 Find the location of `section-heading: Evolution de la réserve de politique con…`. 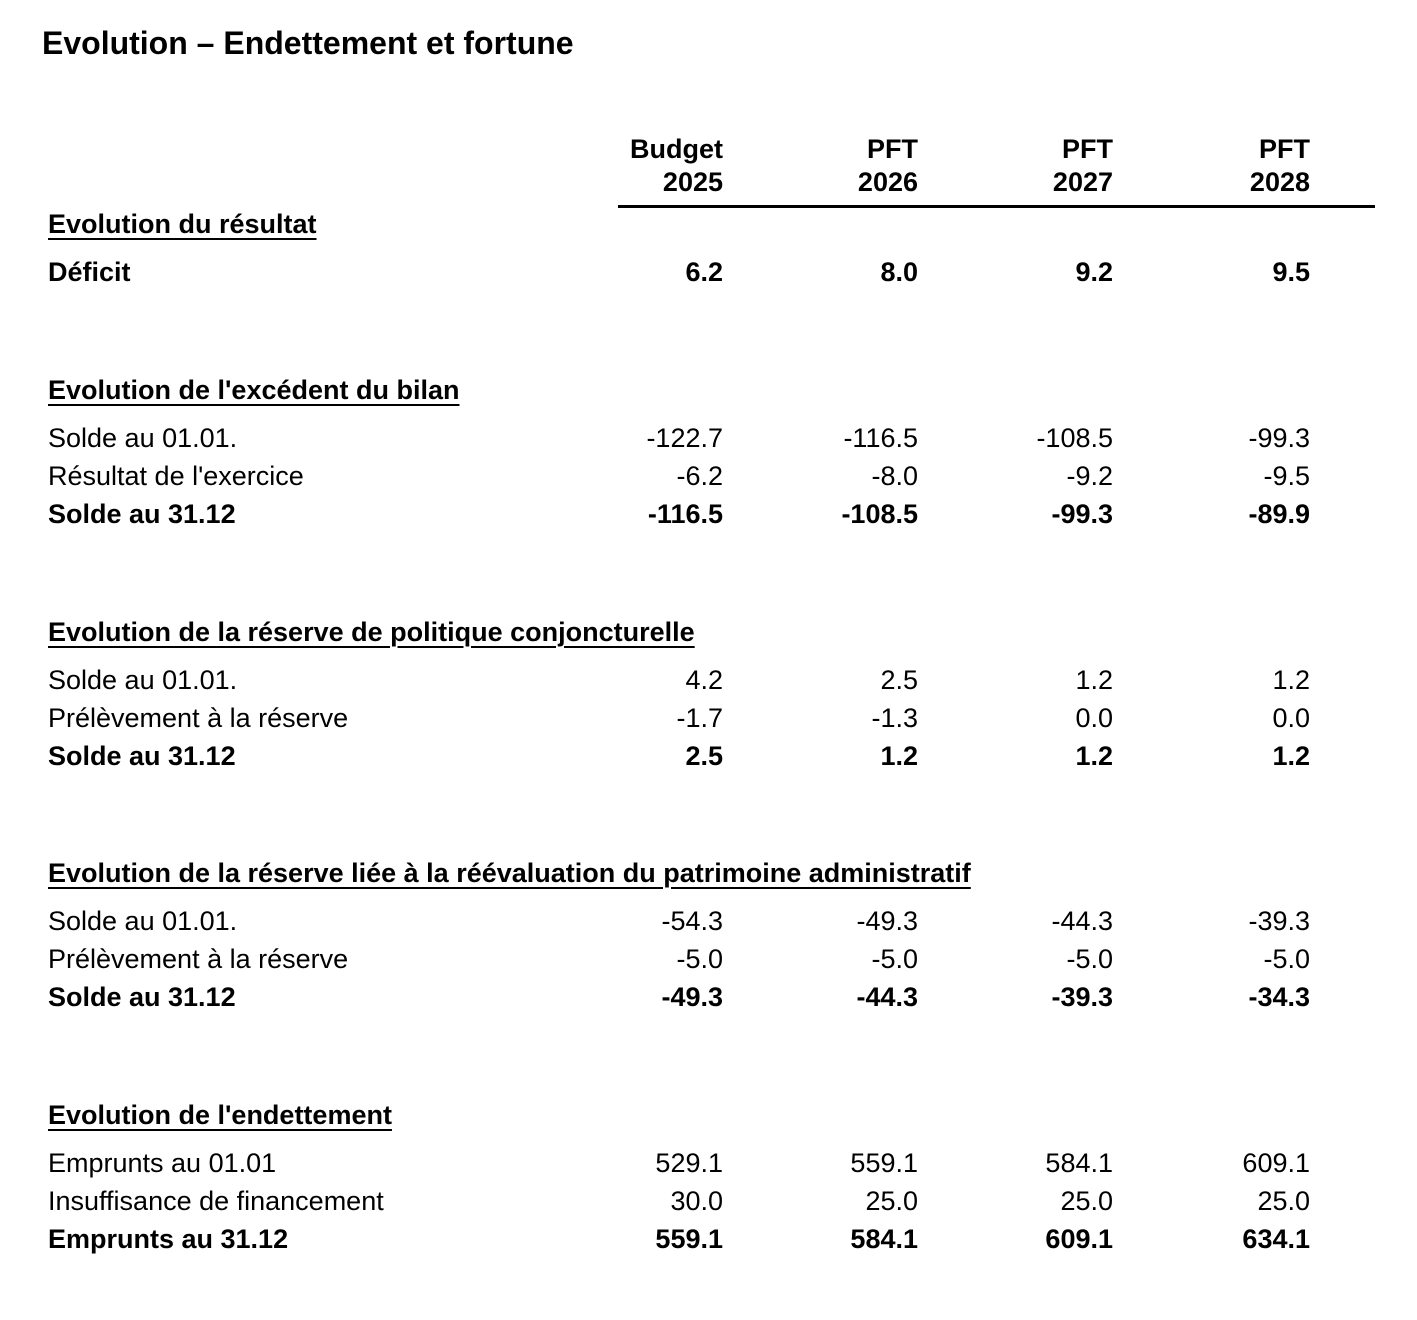

section-heading: Evolution de la réserve de politique con… is located at coordinates (371, 632).